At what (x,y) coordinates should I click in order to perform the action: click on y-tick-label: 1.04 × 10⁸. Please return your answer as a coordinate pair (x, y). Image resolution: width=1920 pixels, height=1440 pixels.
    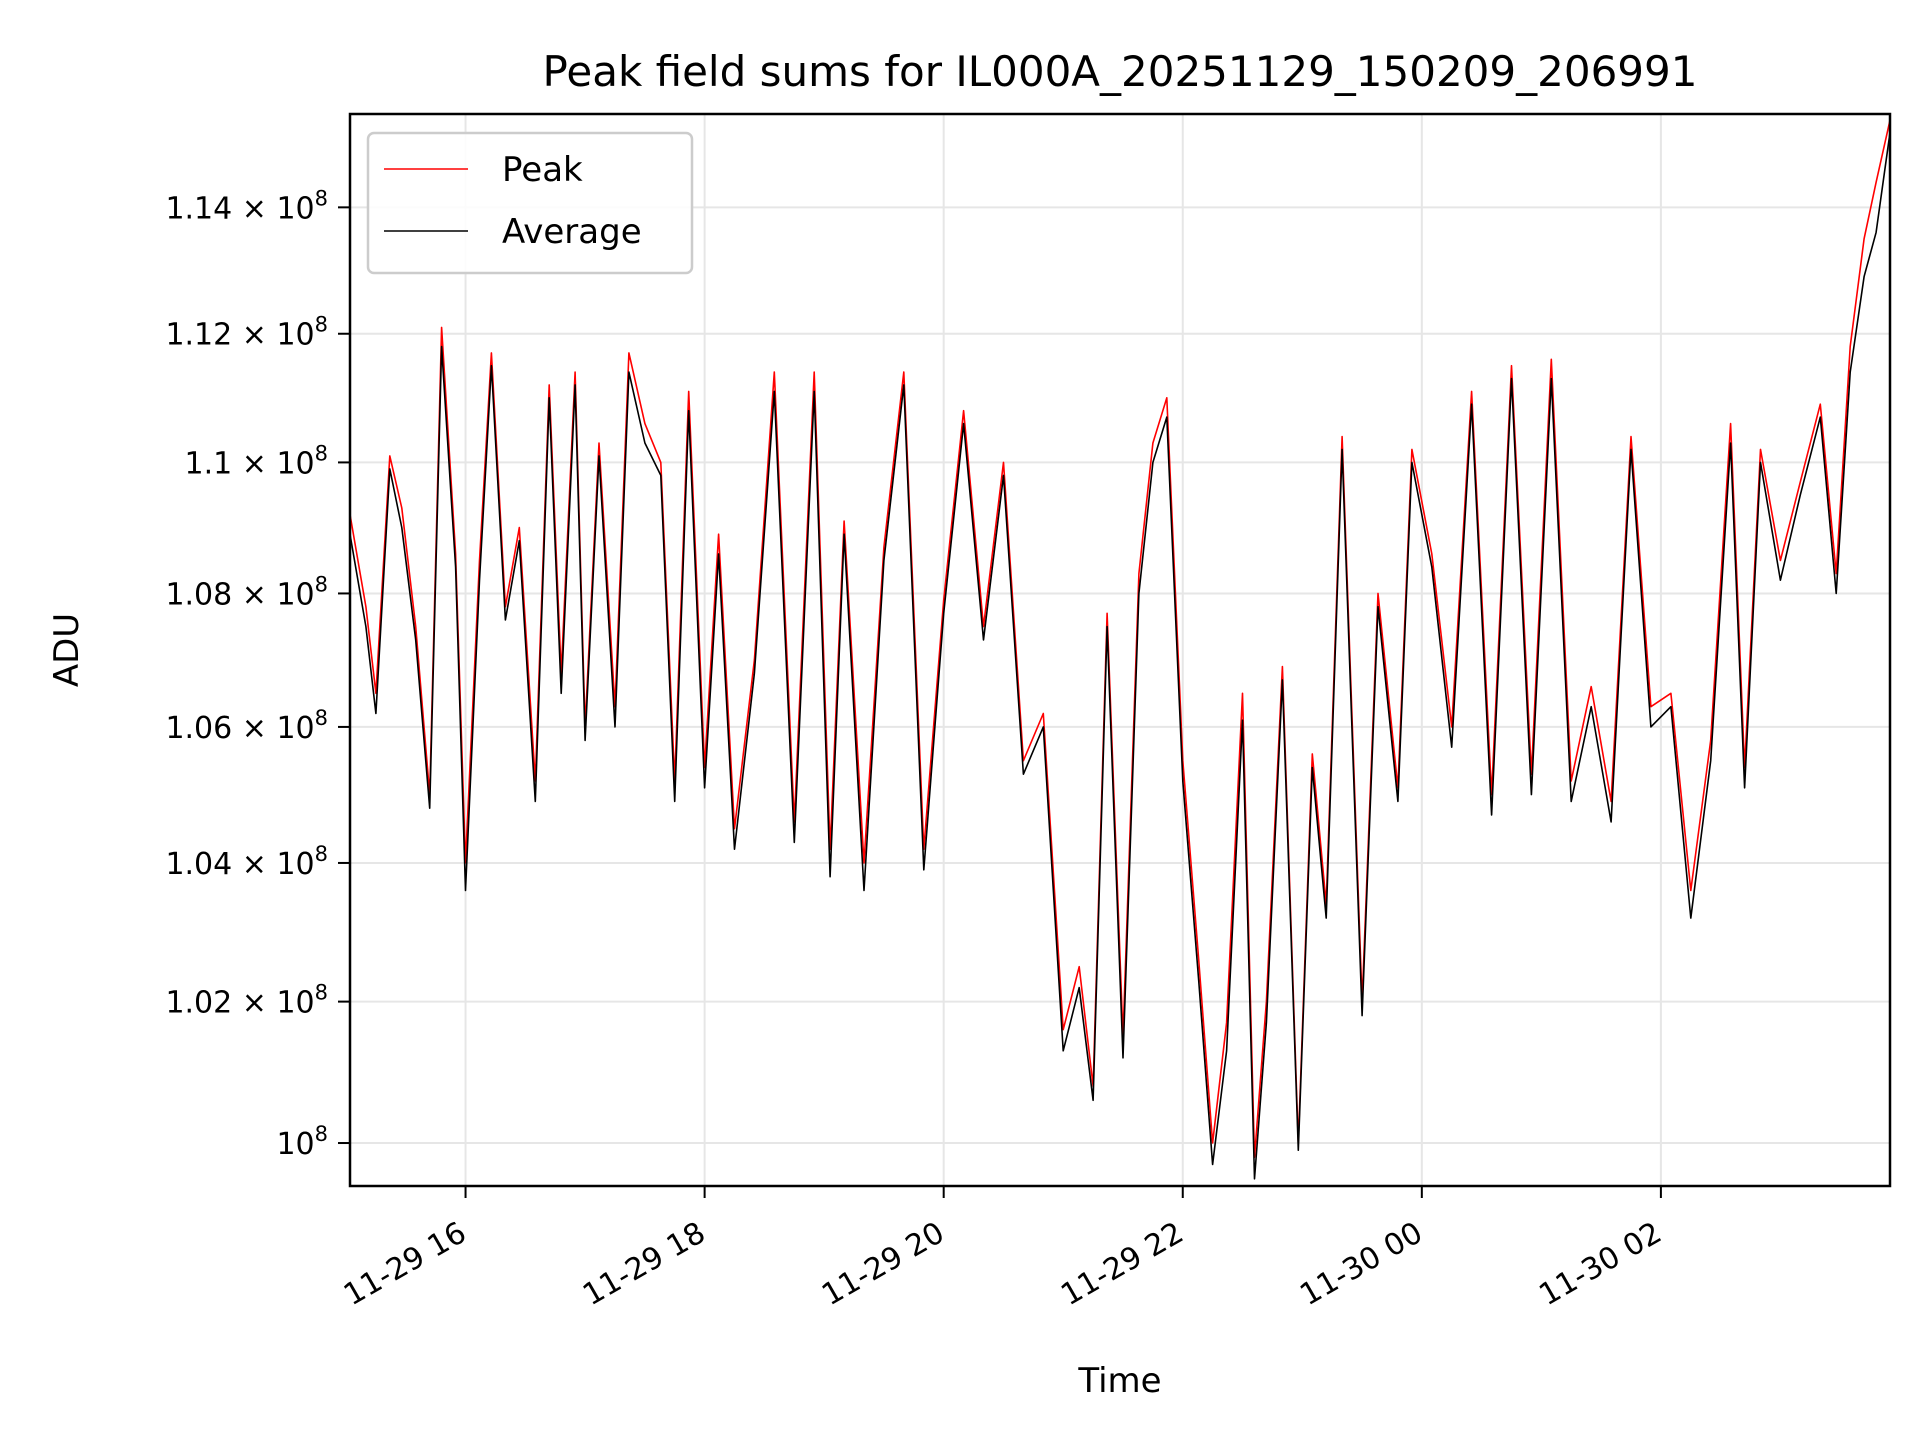
    Looking at the image, I should click on (246, 862).